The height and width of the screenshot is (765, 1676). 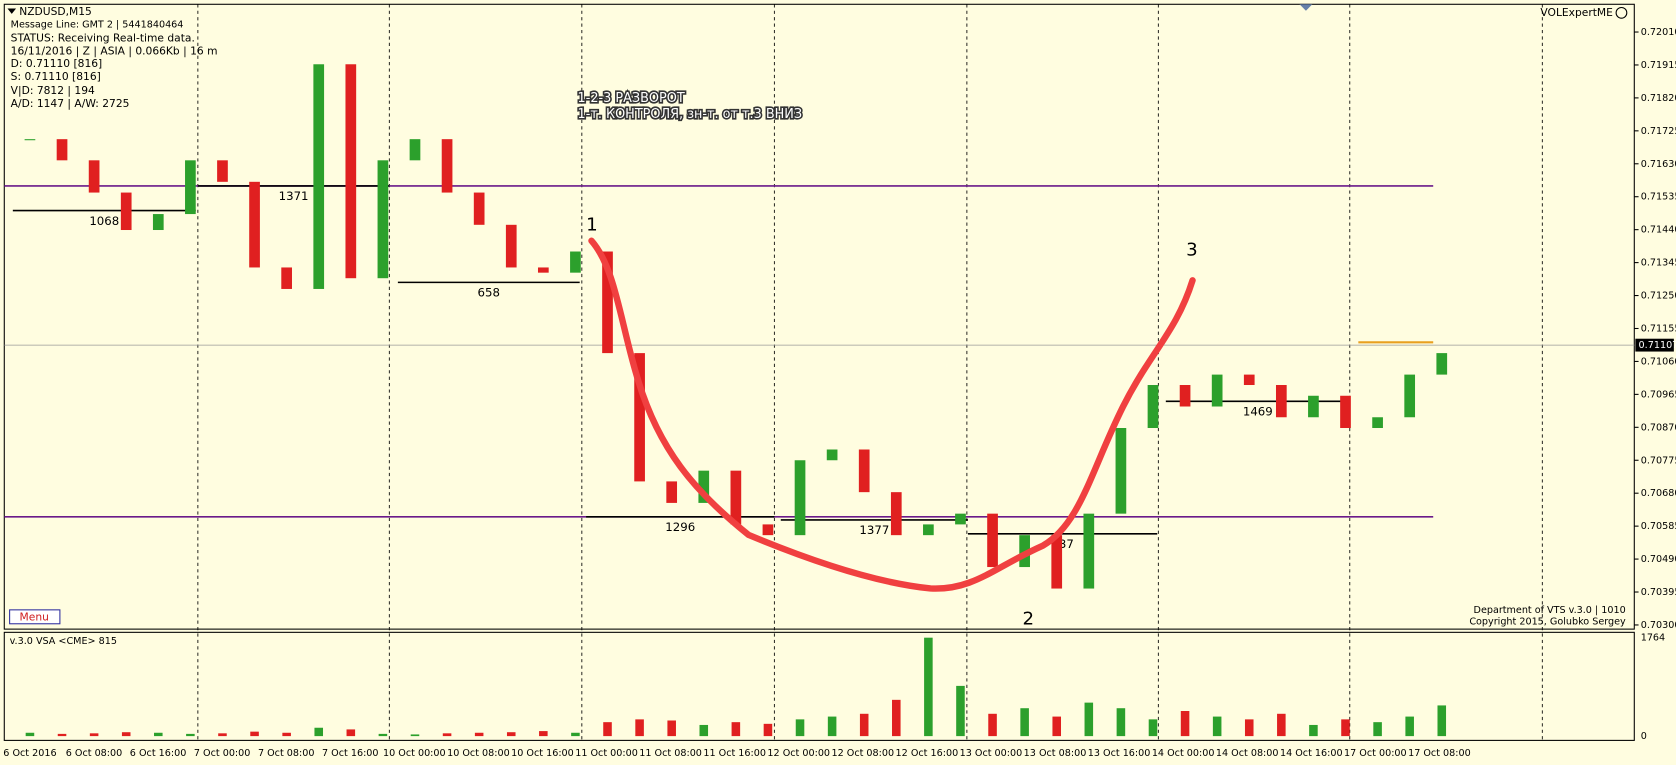 I want to click on volume-level-label: 1469, so click(x=1258, y=412).